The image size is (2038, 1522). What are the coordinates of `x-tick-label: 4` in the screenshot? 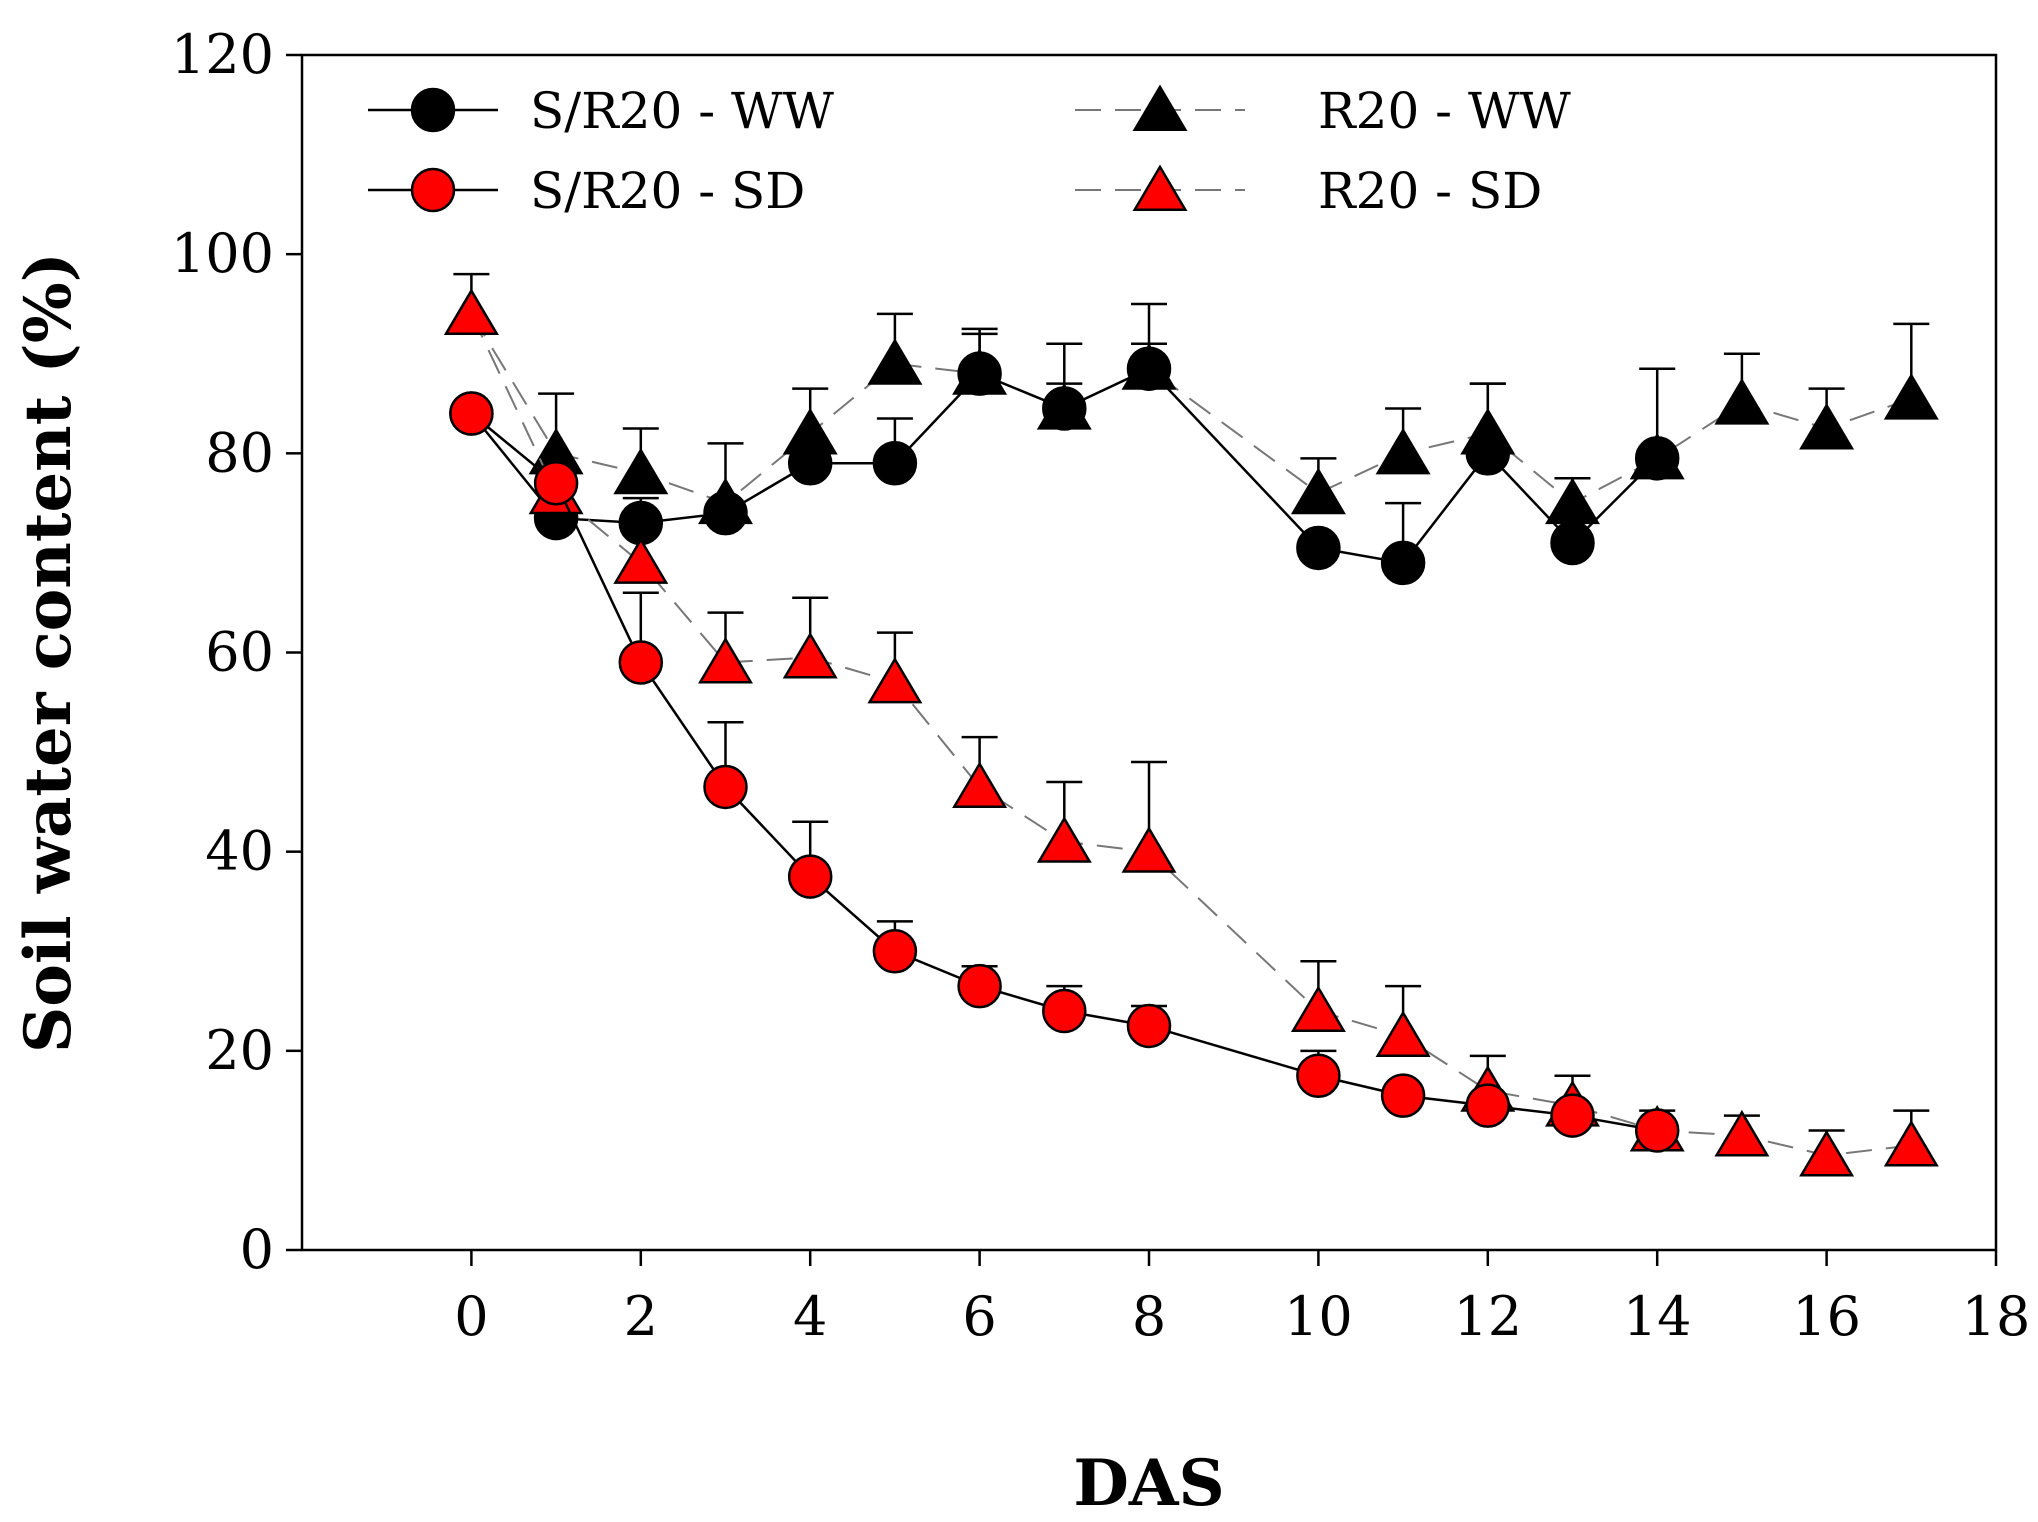 It's located at (810, 1316).